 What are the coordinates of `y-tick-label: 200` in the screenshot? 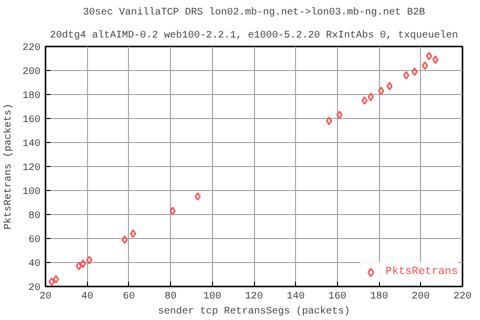 It's located at (31, 72).